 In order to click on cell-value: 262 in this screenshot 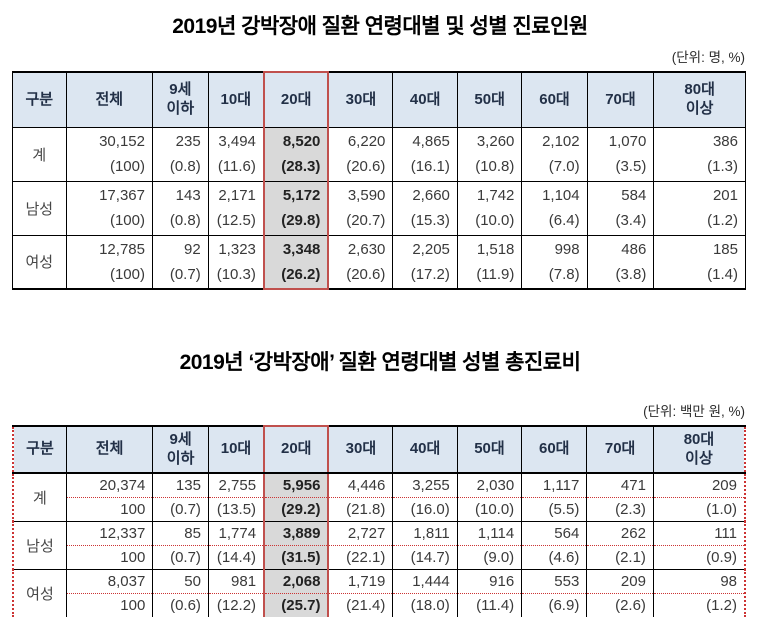, I will do `click(620, 534)`.